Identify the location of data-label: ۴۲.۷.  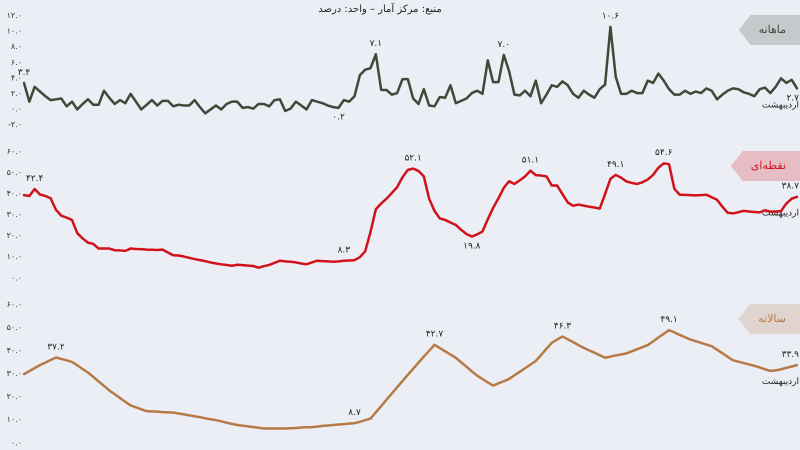
(435, 335).